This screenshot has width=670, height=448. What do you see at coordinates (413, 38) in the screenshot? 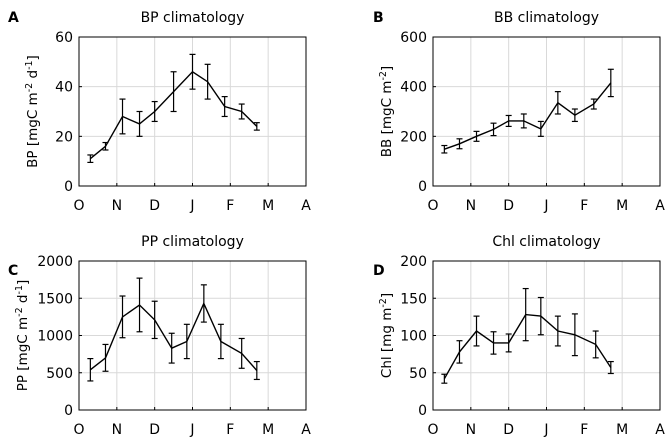
I see `y-tick-label: 600` at bounding box center [413, 38].